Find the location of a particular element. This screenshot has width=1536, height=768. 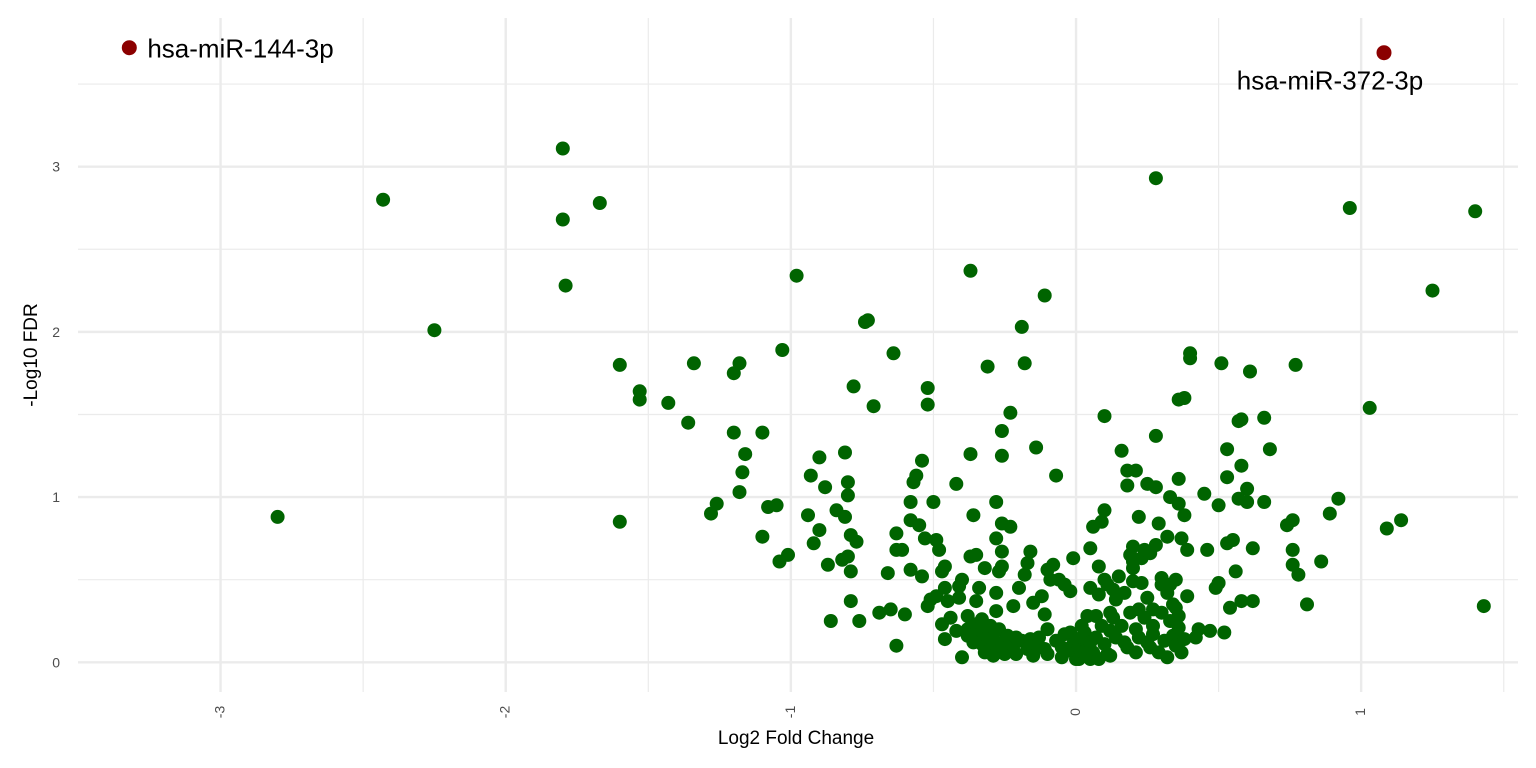

x-tick-label: -1 is located at coordinates (790, 712).